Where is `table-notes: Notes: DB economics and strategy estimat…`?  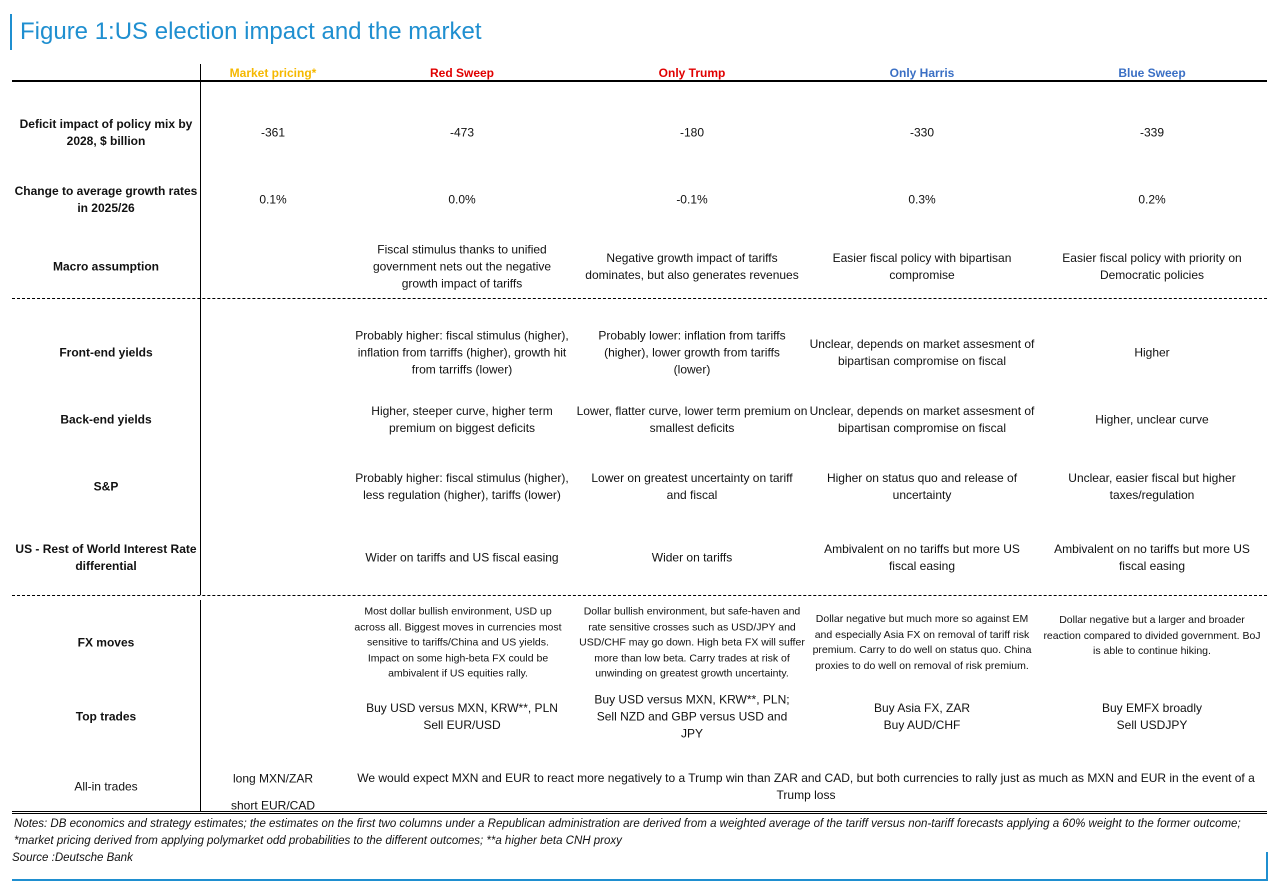 table-notes: Notes: DB economics and strategy estimat… is located at coordinates (627, 832).